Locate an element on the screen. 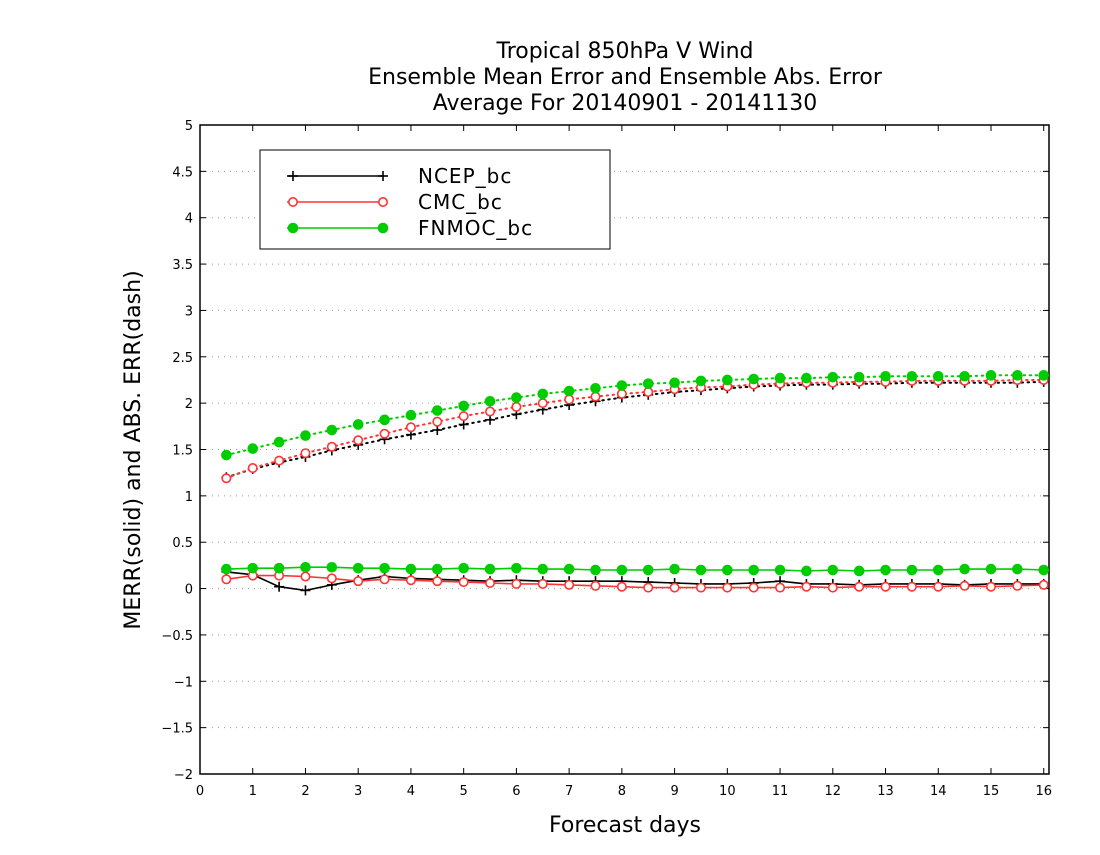 The width and height of the screenshot is (1100, 855). legend-label-fnmoc: FNMOC_bc is located at coordinates (475, 228).